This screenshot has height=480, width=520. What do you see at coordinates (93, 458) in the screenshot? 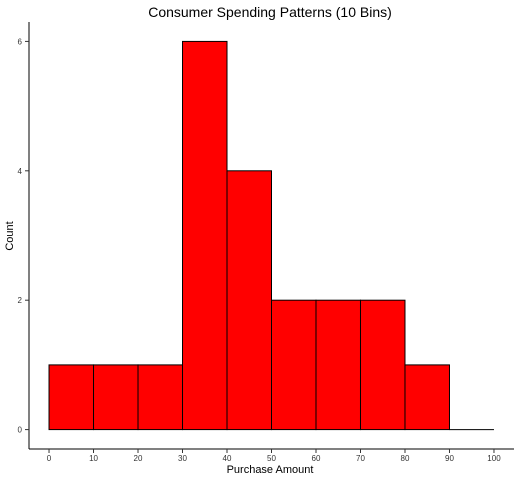
I see `x-tick-label: 10` at bounding box center [93, 458].